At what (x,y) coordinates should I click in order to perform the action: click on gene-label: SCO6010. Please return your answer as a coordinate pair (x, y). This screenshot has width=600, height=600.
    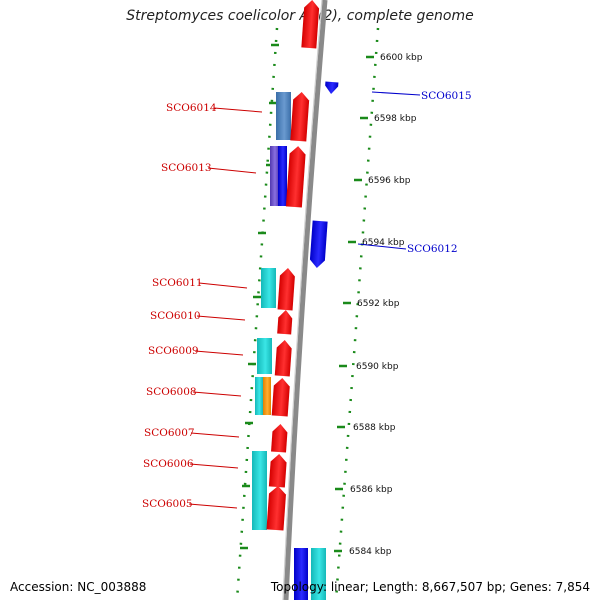
    Looking at the image, I should click on (175, 316).